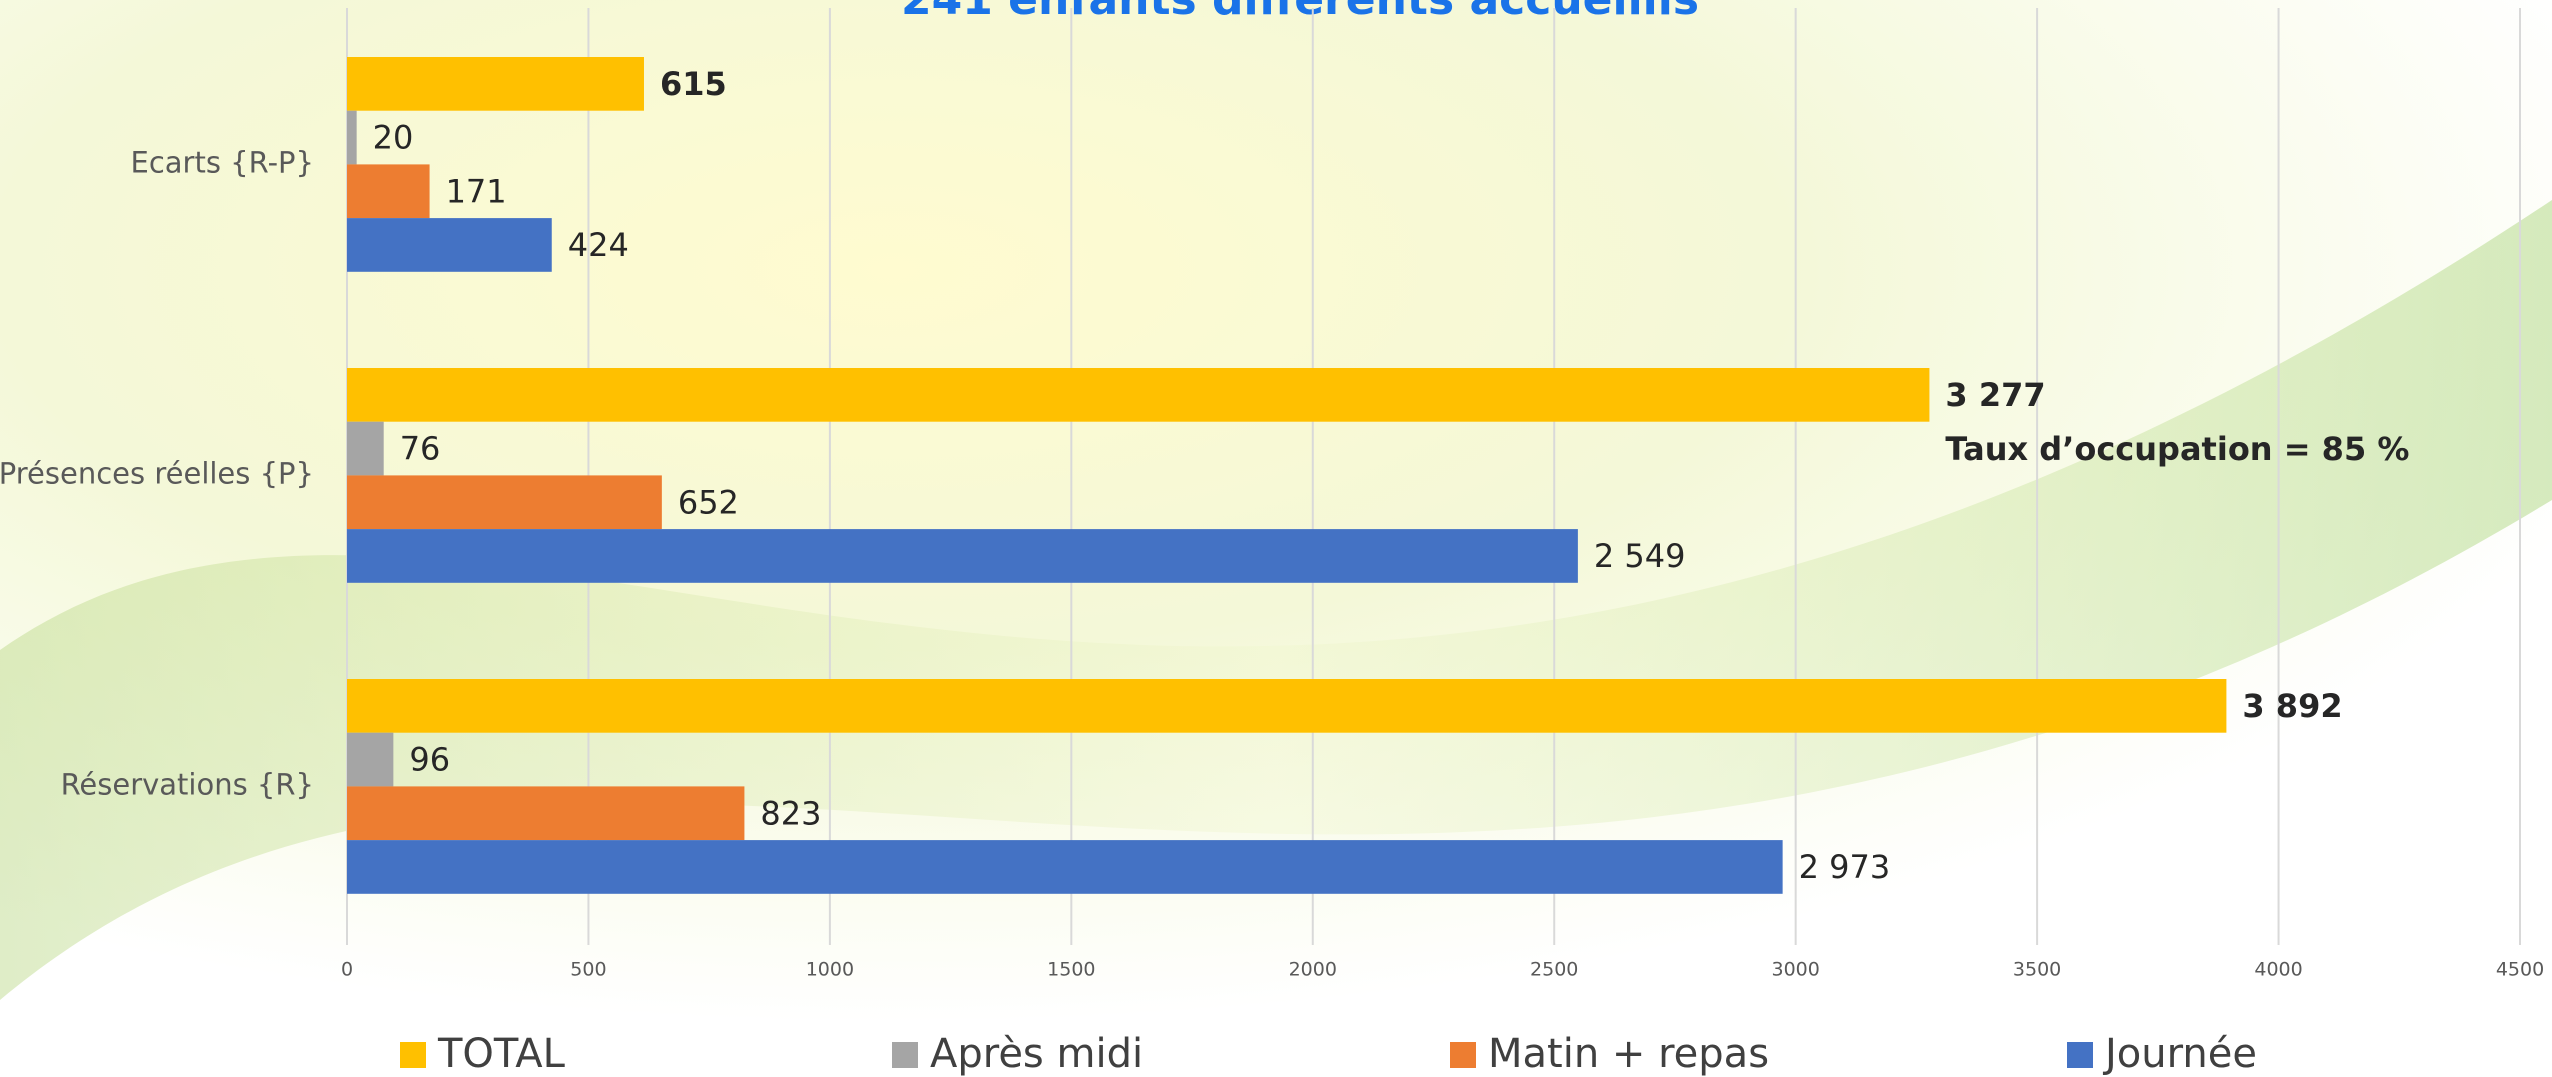 Image resolution: width=2552 pixels, height=1077 pixels. I want to click on data-label: 2 973, so click(1845, 867).